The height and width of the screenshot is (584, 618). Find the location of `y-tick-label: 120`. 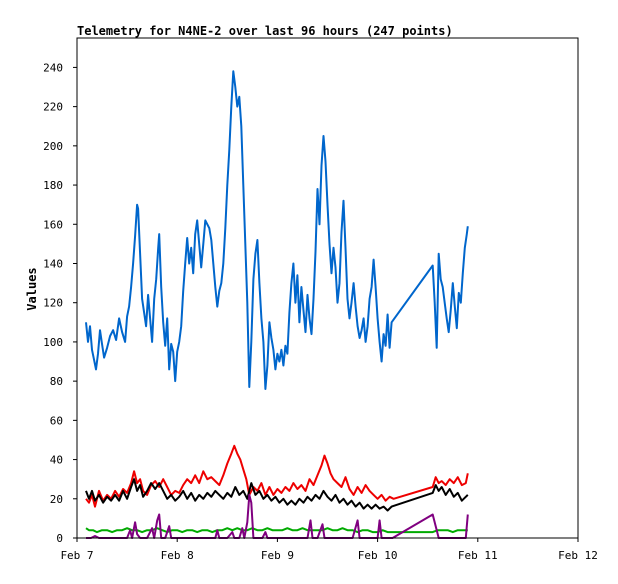

y-tick-label: 120 is located at coordinates (53, 303).